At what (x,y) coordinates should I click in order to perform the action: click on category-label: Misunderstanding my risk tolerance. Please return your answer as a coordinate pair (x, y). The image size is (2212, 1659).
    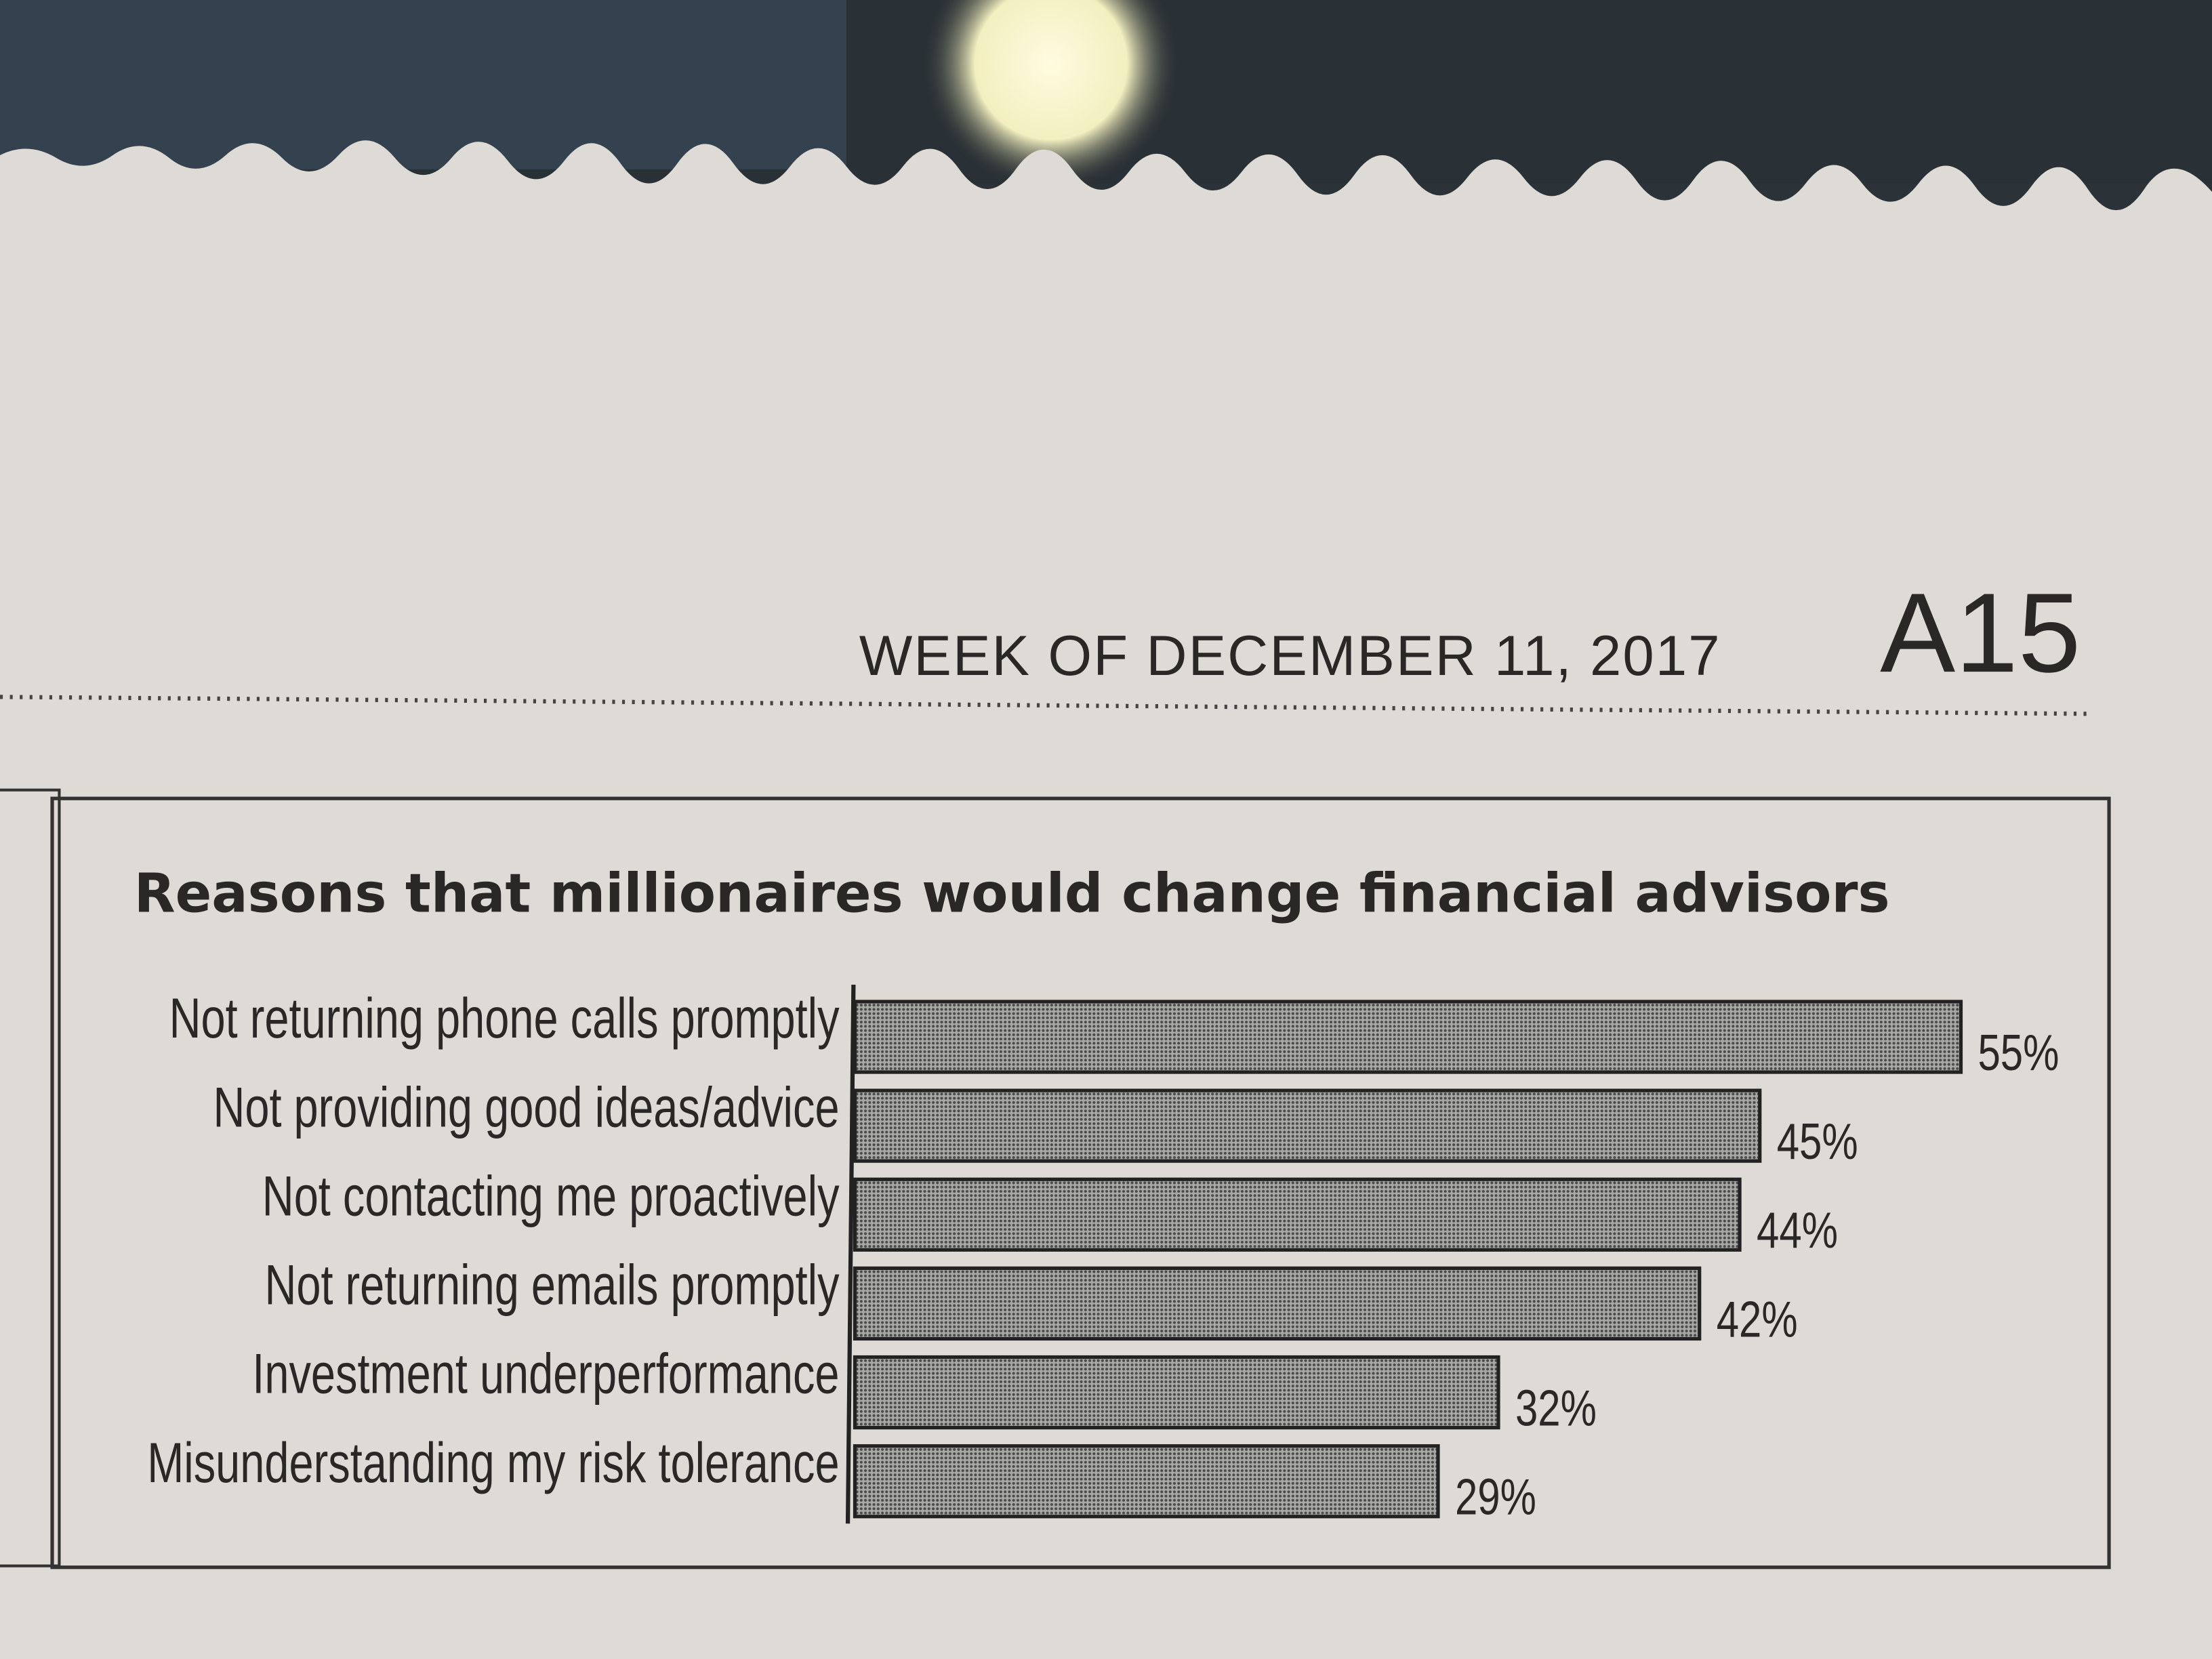
    Looking at the image, I should click on (493, 1462).